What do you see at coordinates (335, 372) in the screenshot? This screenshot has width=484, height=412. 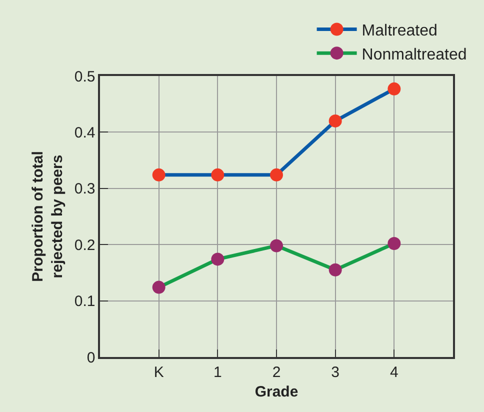 I see `x-tick-label: 3` at bounding box center [335, 372].